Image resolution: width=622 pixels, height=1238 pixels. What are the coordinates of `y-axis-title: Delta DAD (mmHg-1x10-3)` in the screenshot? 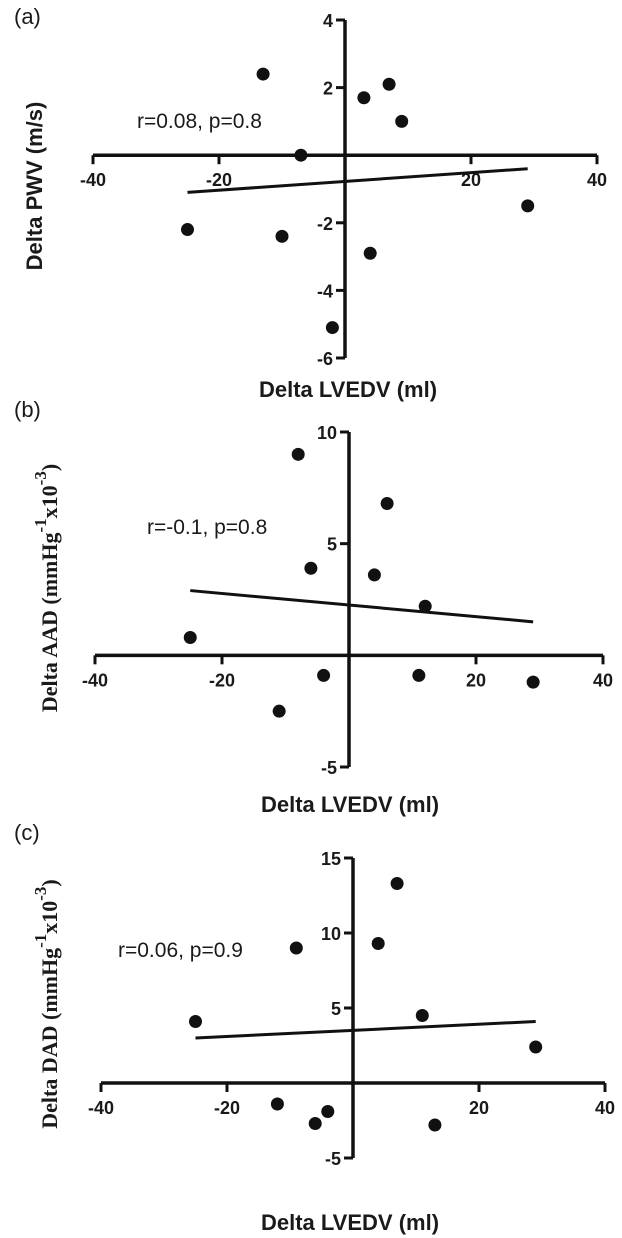 It's located at (46, 1004).